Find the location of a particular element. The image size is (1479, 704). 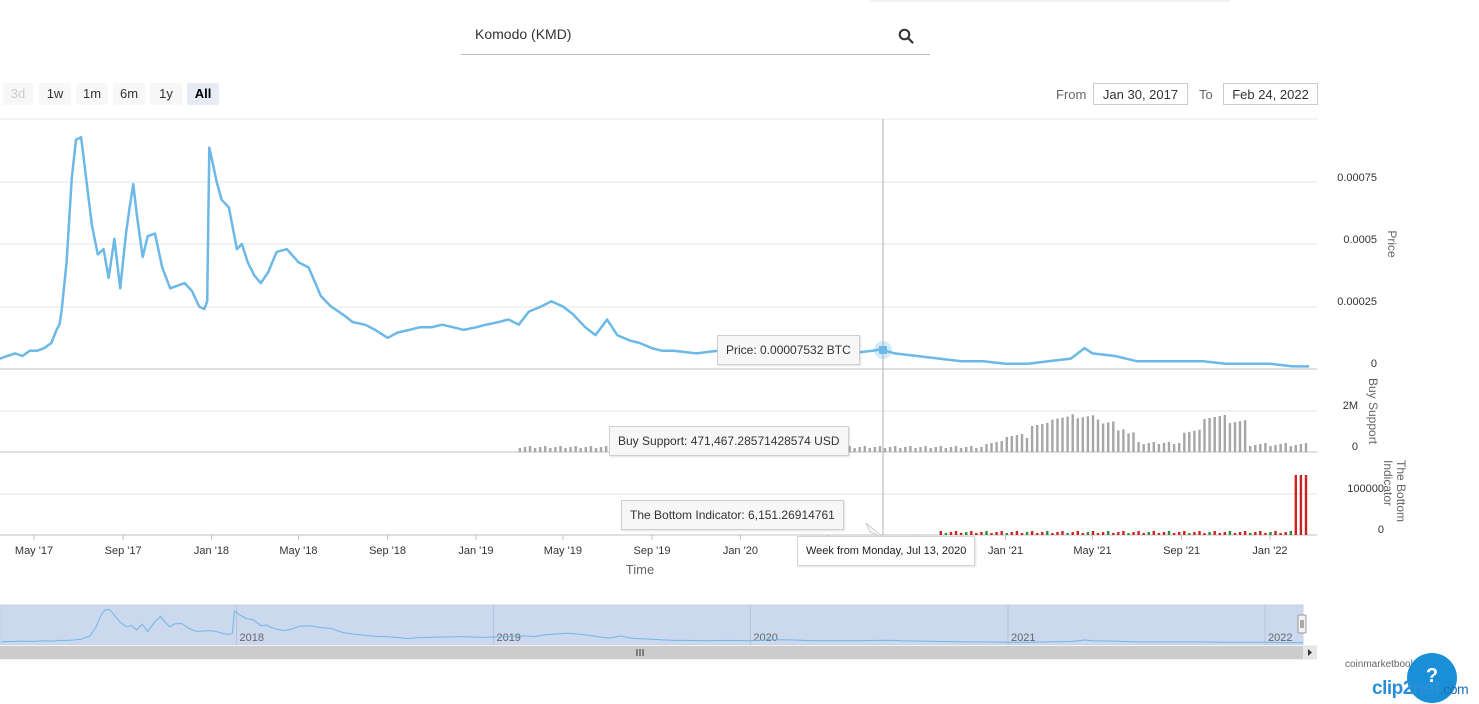

search-input: Komodo (KMD) is located at coordinates (523, 34).